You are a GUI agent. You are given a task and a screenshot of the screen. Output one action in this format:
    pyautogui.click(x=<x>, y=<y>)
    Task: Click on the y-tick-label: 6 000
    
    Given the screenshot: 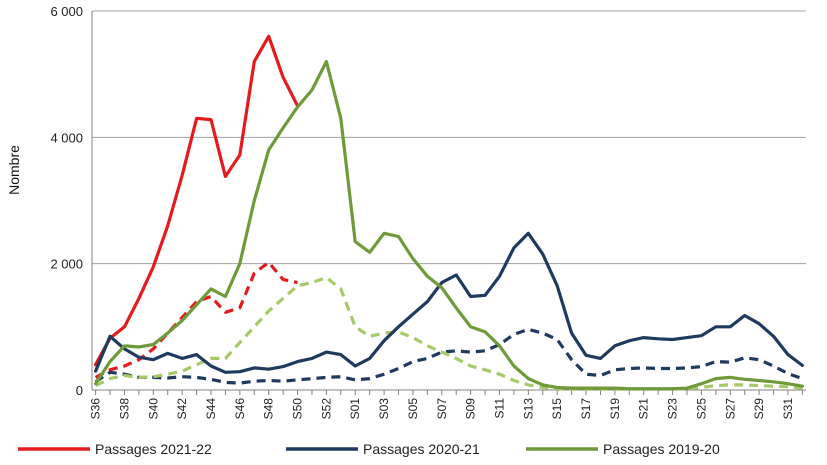 What is the action you would take?
    pyautogui.click(x=66, y=11)
    